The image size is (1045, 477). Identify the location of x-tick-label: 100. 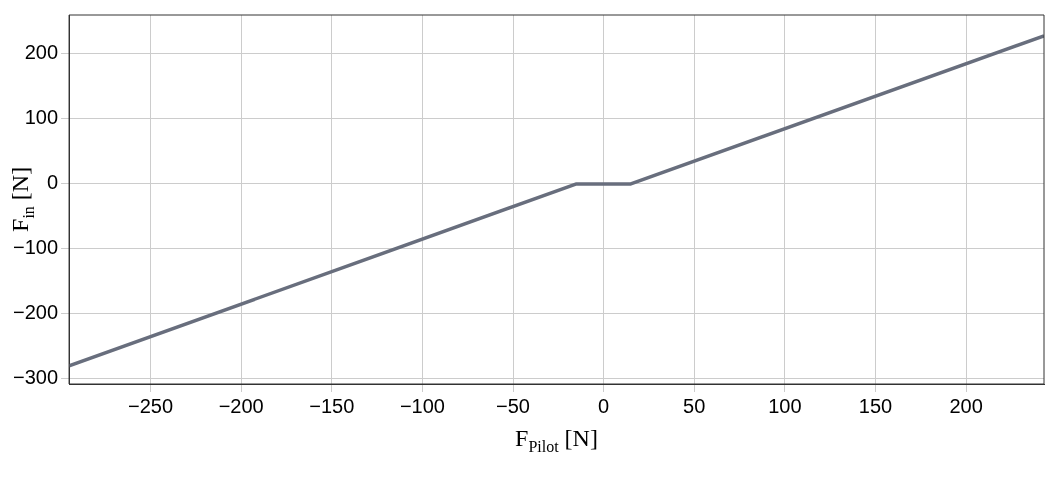
(785, 405).